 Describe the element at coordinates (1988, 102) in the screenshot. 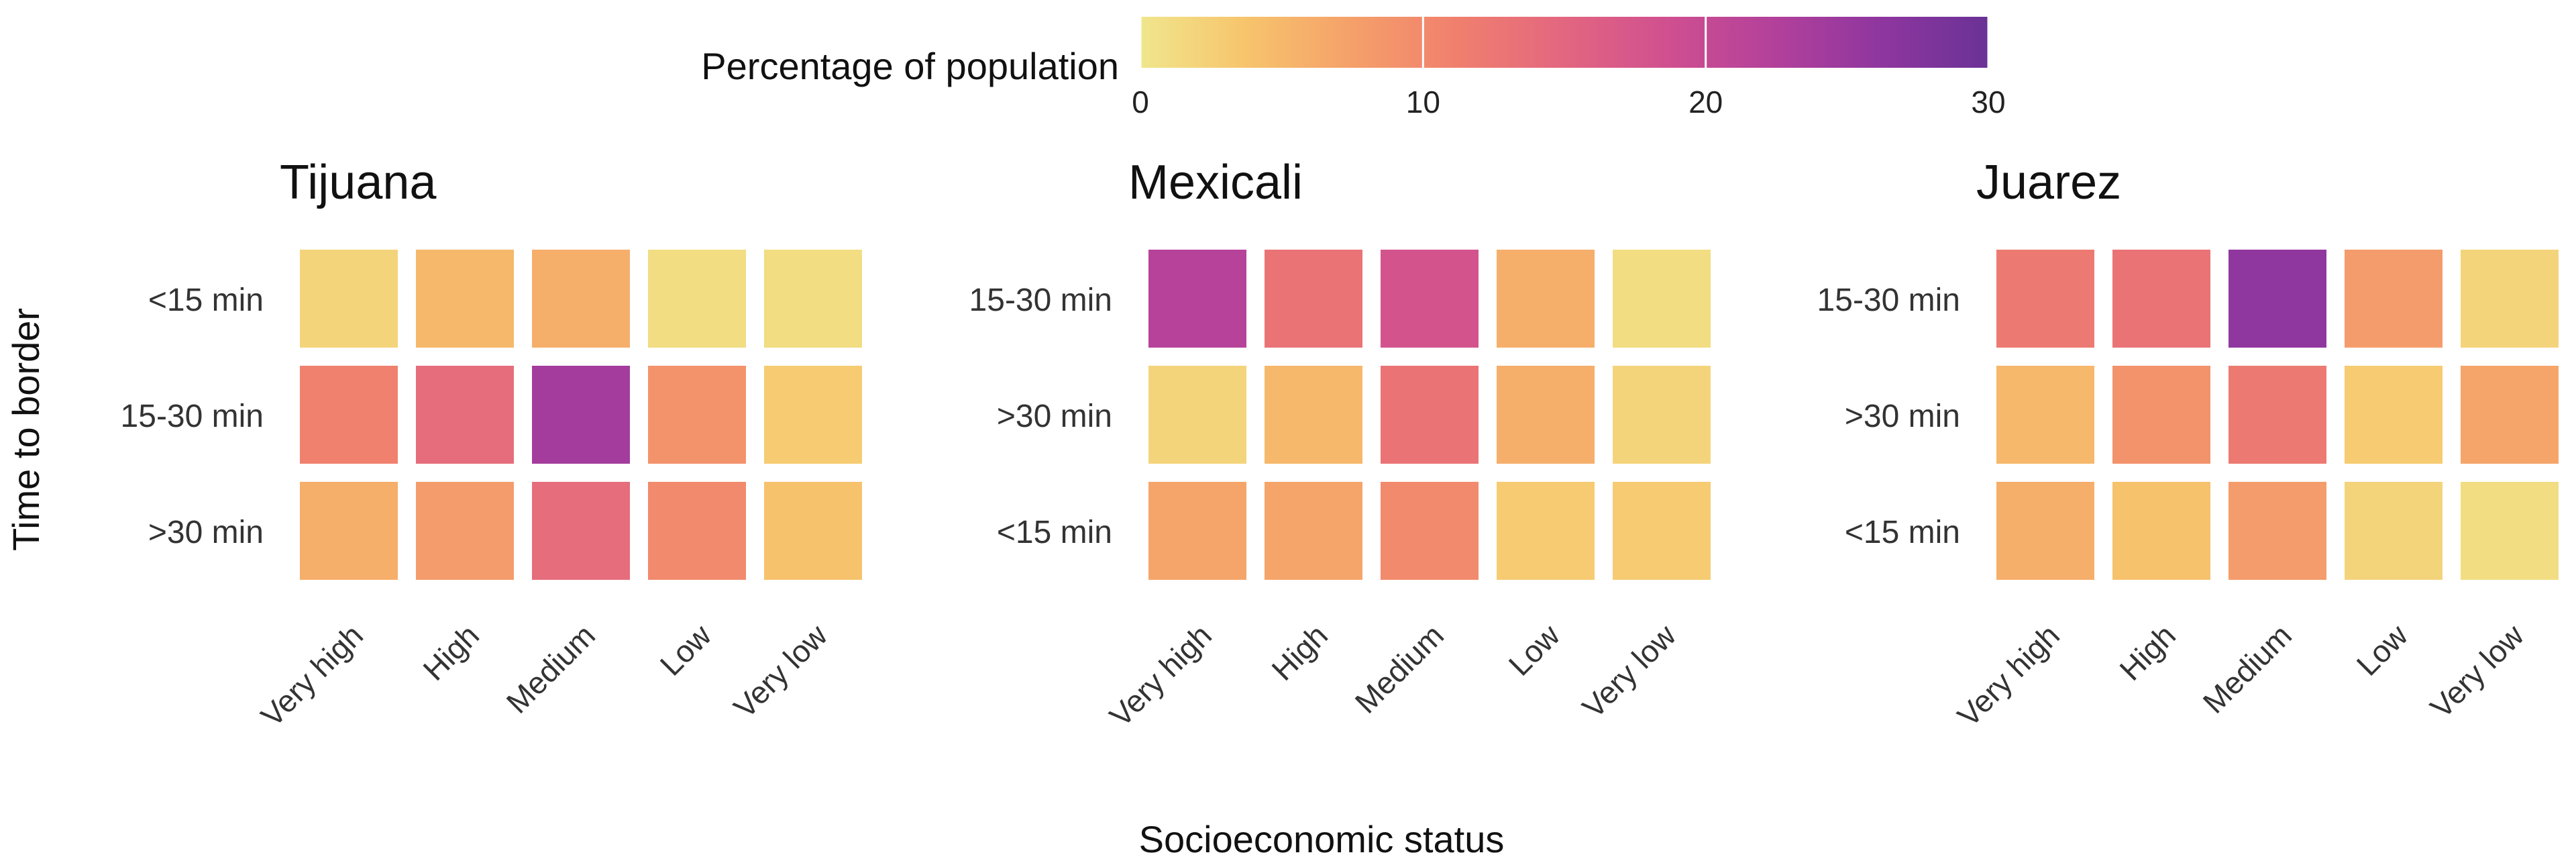

I see `legend-tick-label: 30` at that location.